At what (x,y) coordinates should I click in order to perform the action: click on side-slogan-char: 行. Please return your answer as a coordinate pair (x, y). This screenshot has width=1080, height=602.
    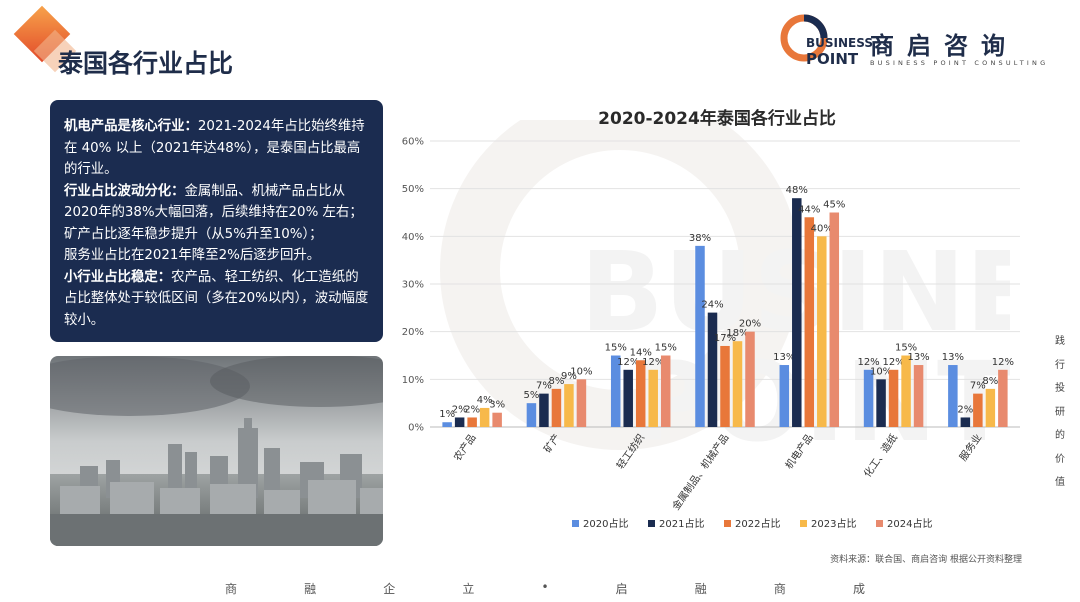
    Looking at the image, I should click on (1060, 365).